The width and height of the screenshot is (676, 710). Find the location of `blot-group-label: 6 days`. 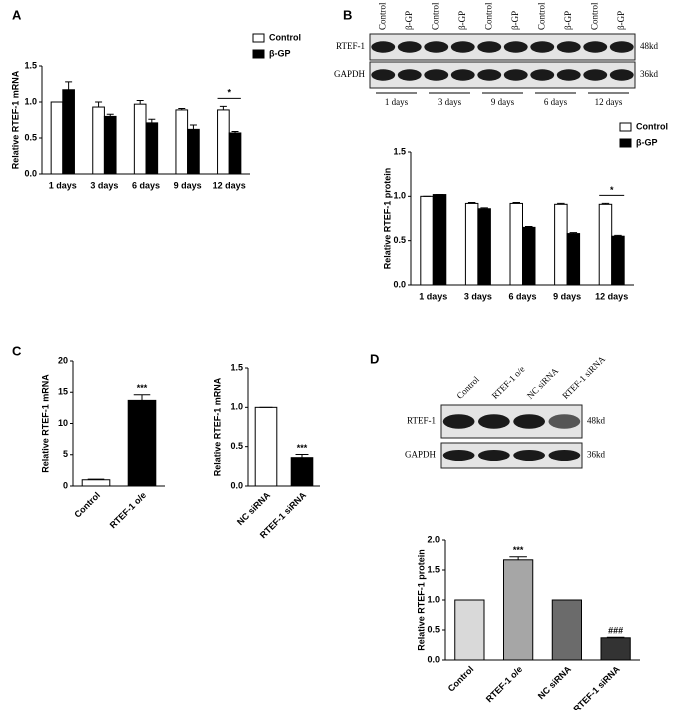

blot-group-label: 6 days is located at coordinates (556, 102).